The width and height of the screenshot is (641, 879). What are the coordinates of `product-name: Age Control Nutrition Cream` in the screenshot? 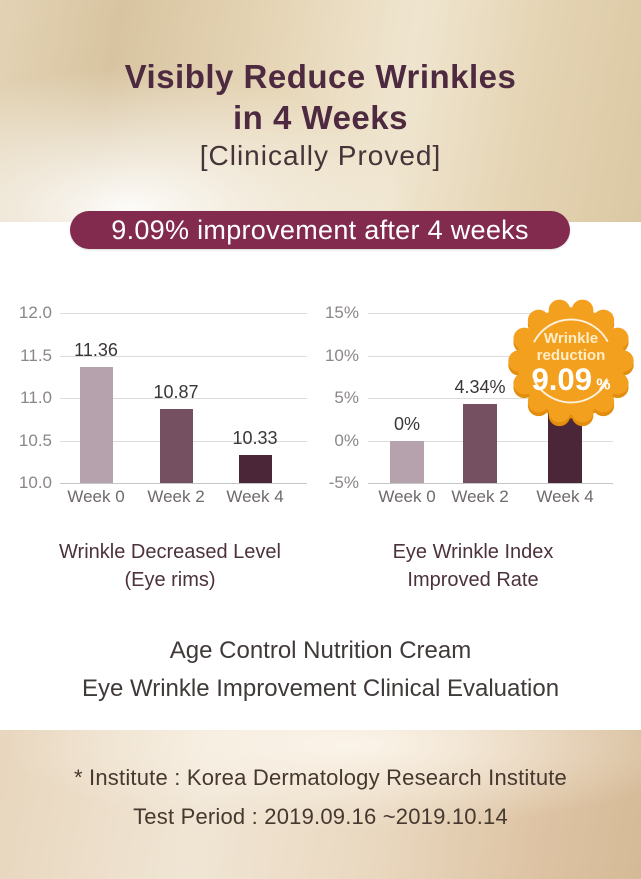 It's located at (320, 650).